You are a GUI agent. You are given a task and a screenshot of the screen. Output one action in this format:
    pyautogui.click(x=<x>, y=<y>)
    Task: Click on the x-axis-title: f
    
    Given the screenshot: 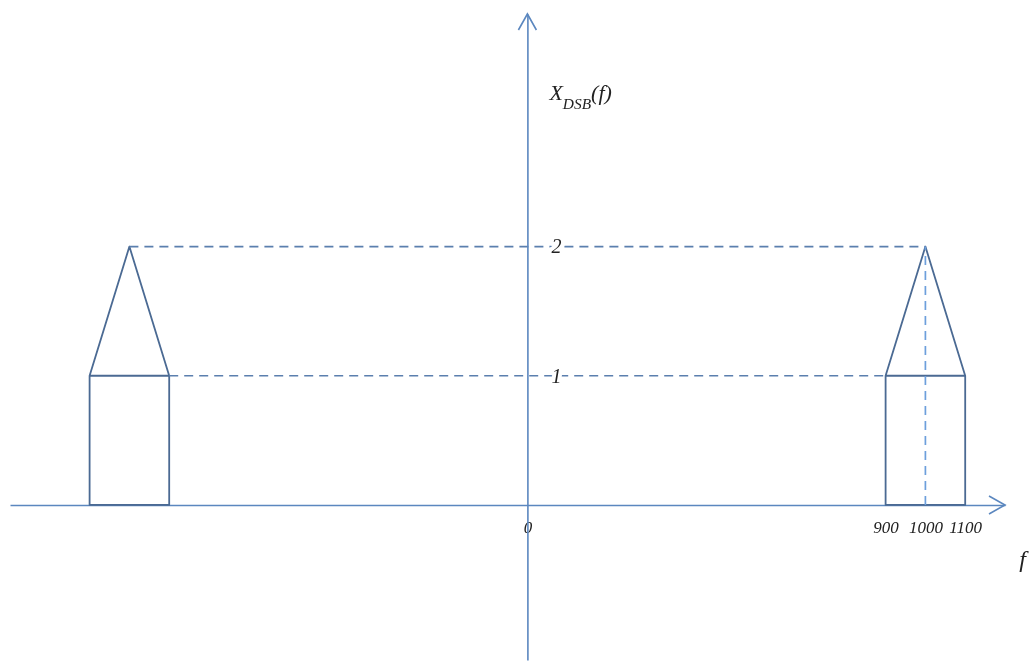 What is the action you would take?
    pyautogui.click(x=1024, y=558)
    